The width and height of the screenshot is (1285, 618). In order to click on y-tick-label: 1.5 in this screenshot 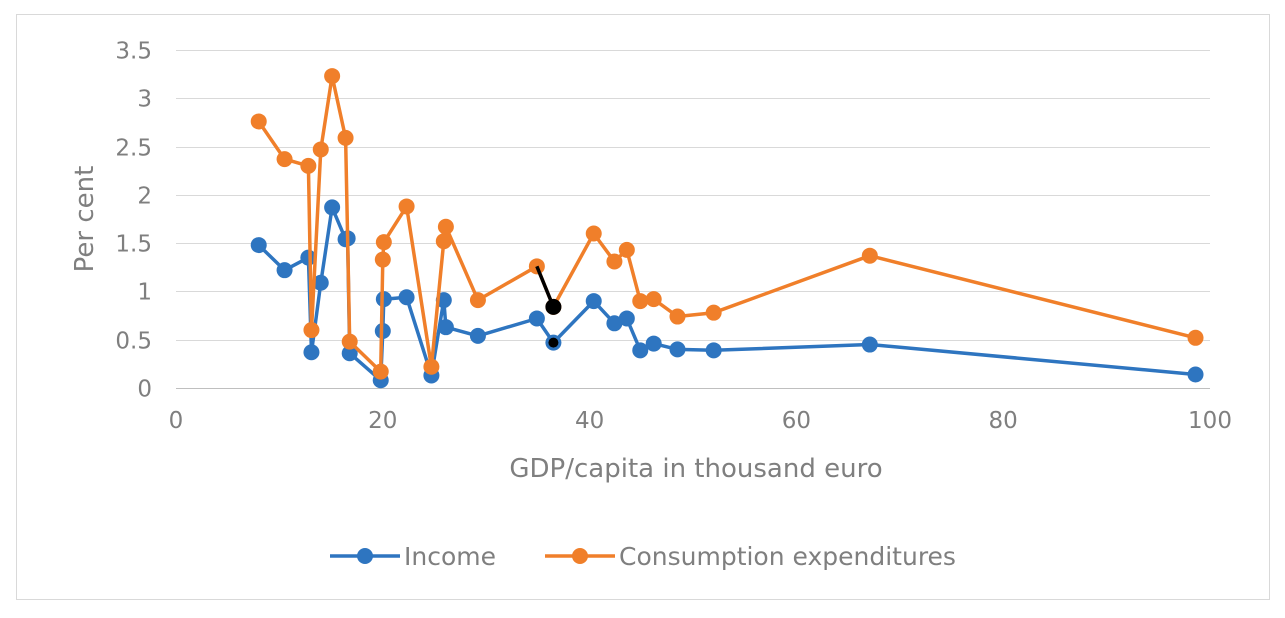, I will do `click(133, 245)`.